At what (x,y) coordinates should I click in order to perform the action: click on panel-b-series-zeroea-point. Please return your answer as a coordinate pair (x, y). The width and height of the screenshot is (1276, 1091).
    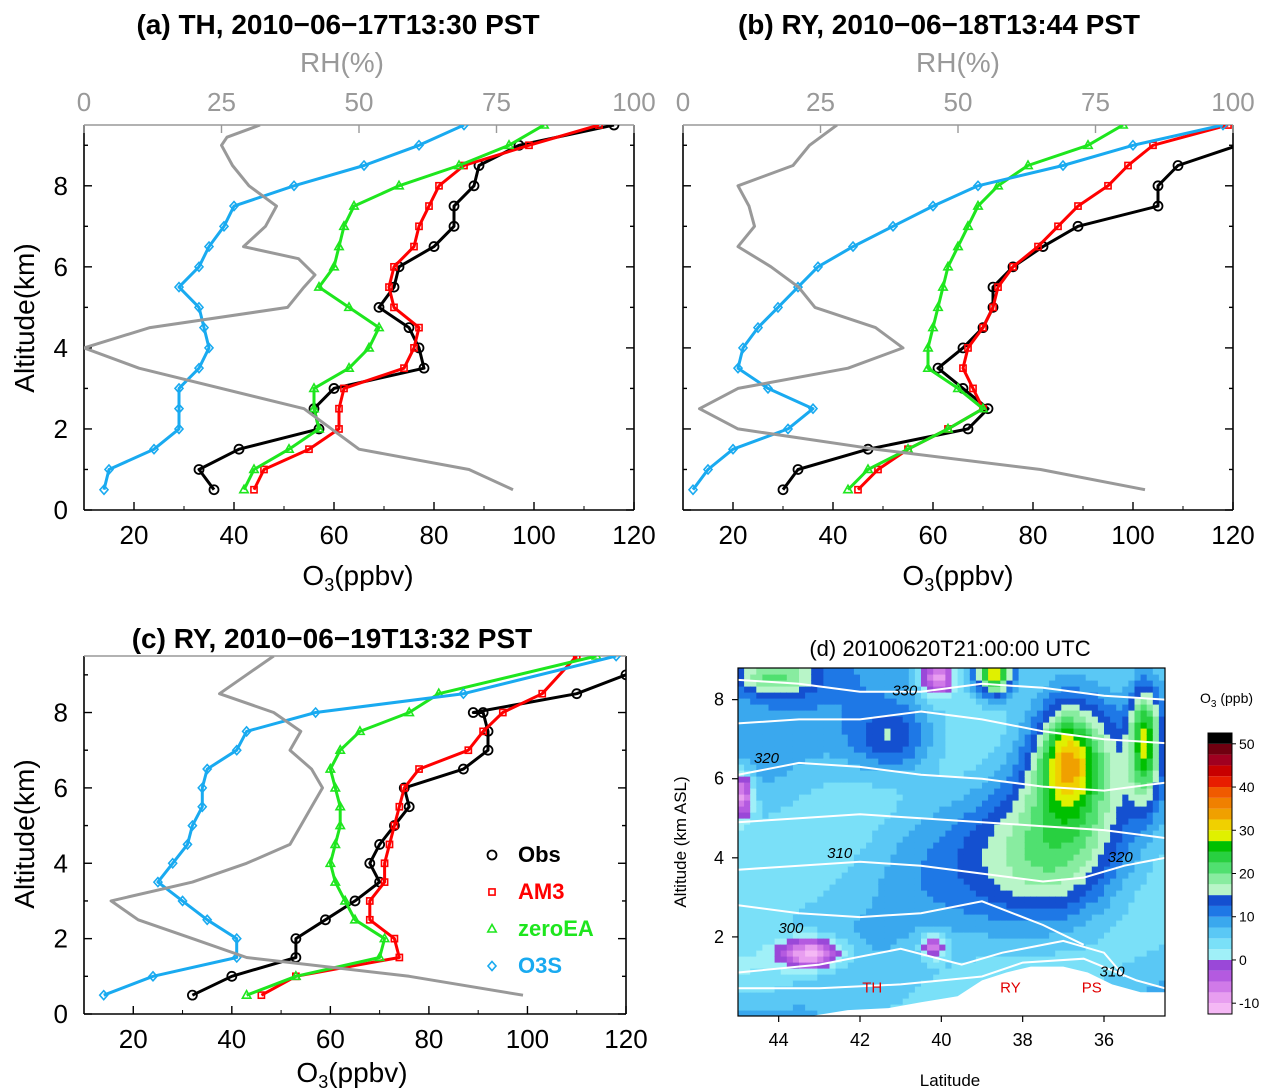
    Looking at the image, I should click on (948, 265).